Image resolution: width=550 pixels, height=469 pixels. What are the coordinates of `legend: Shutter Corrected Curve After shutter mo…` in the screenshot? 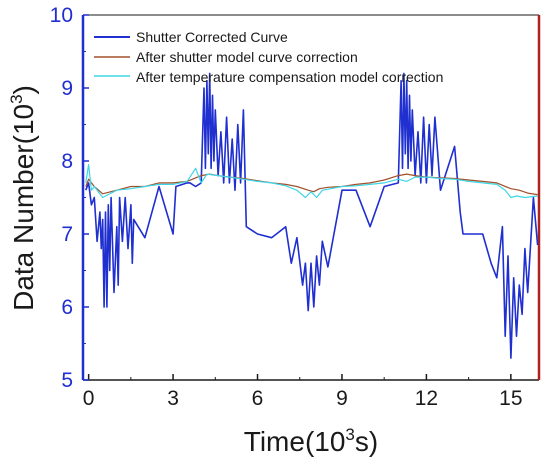 It's located at (268, 57).